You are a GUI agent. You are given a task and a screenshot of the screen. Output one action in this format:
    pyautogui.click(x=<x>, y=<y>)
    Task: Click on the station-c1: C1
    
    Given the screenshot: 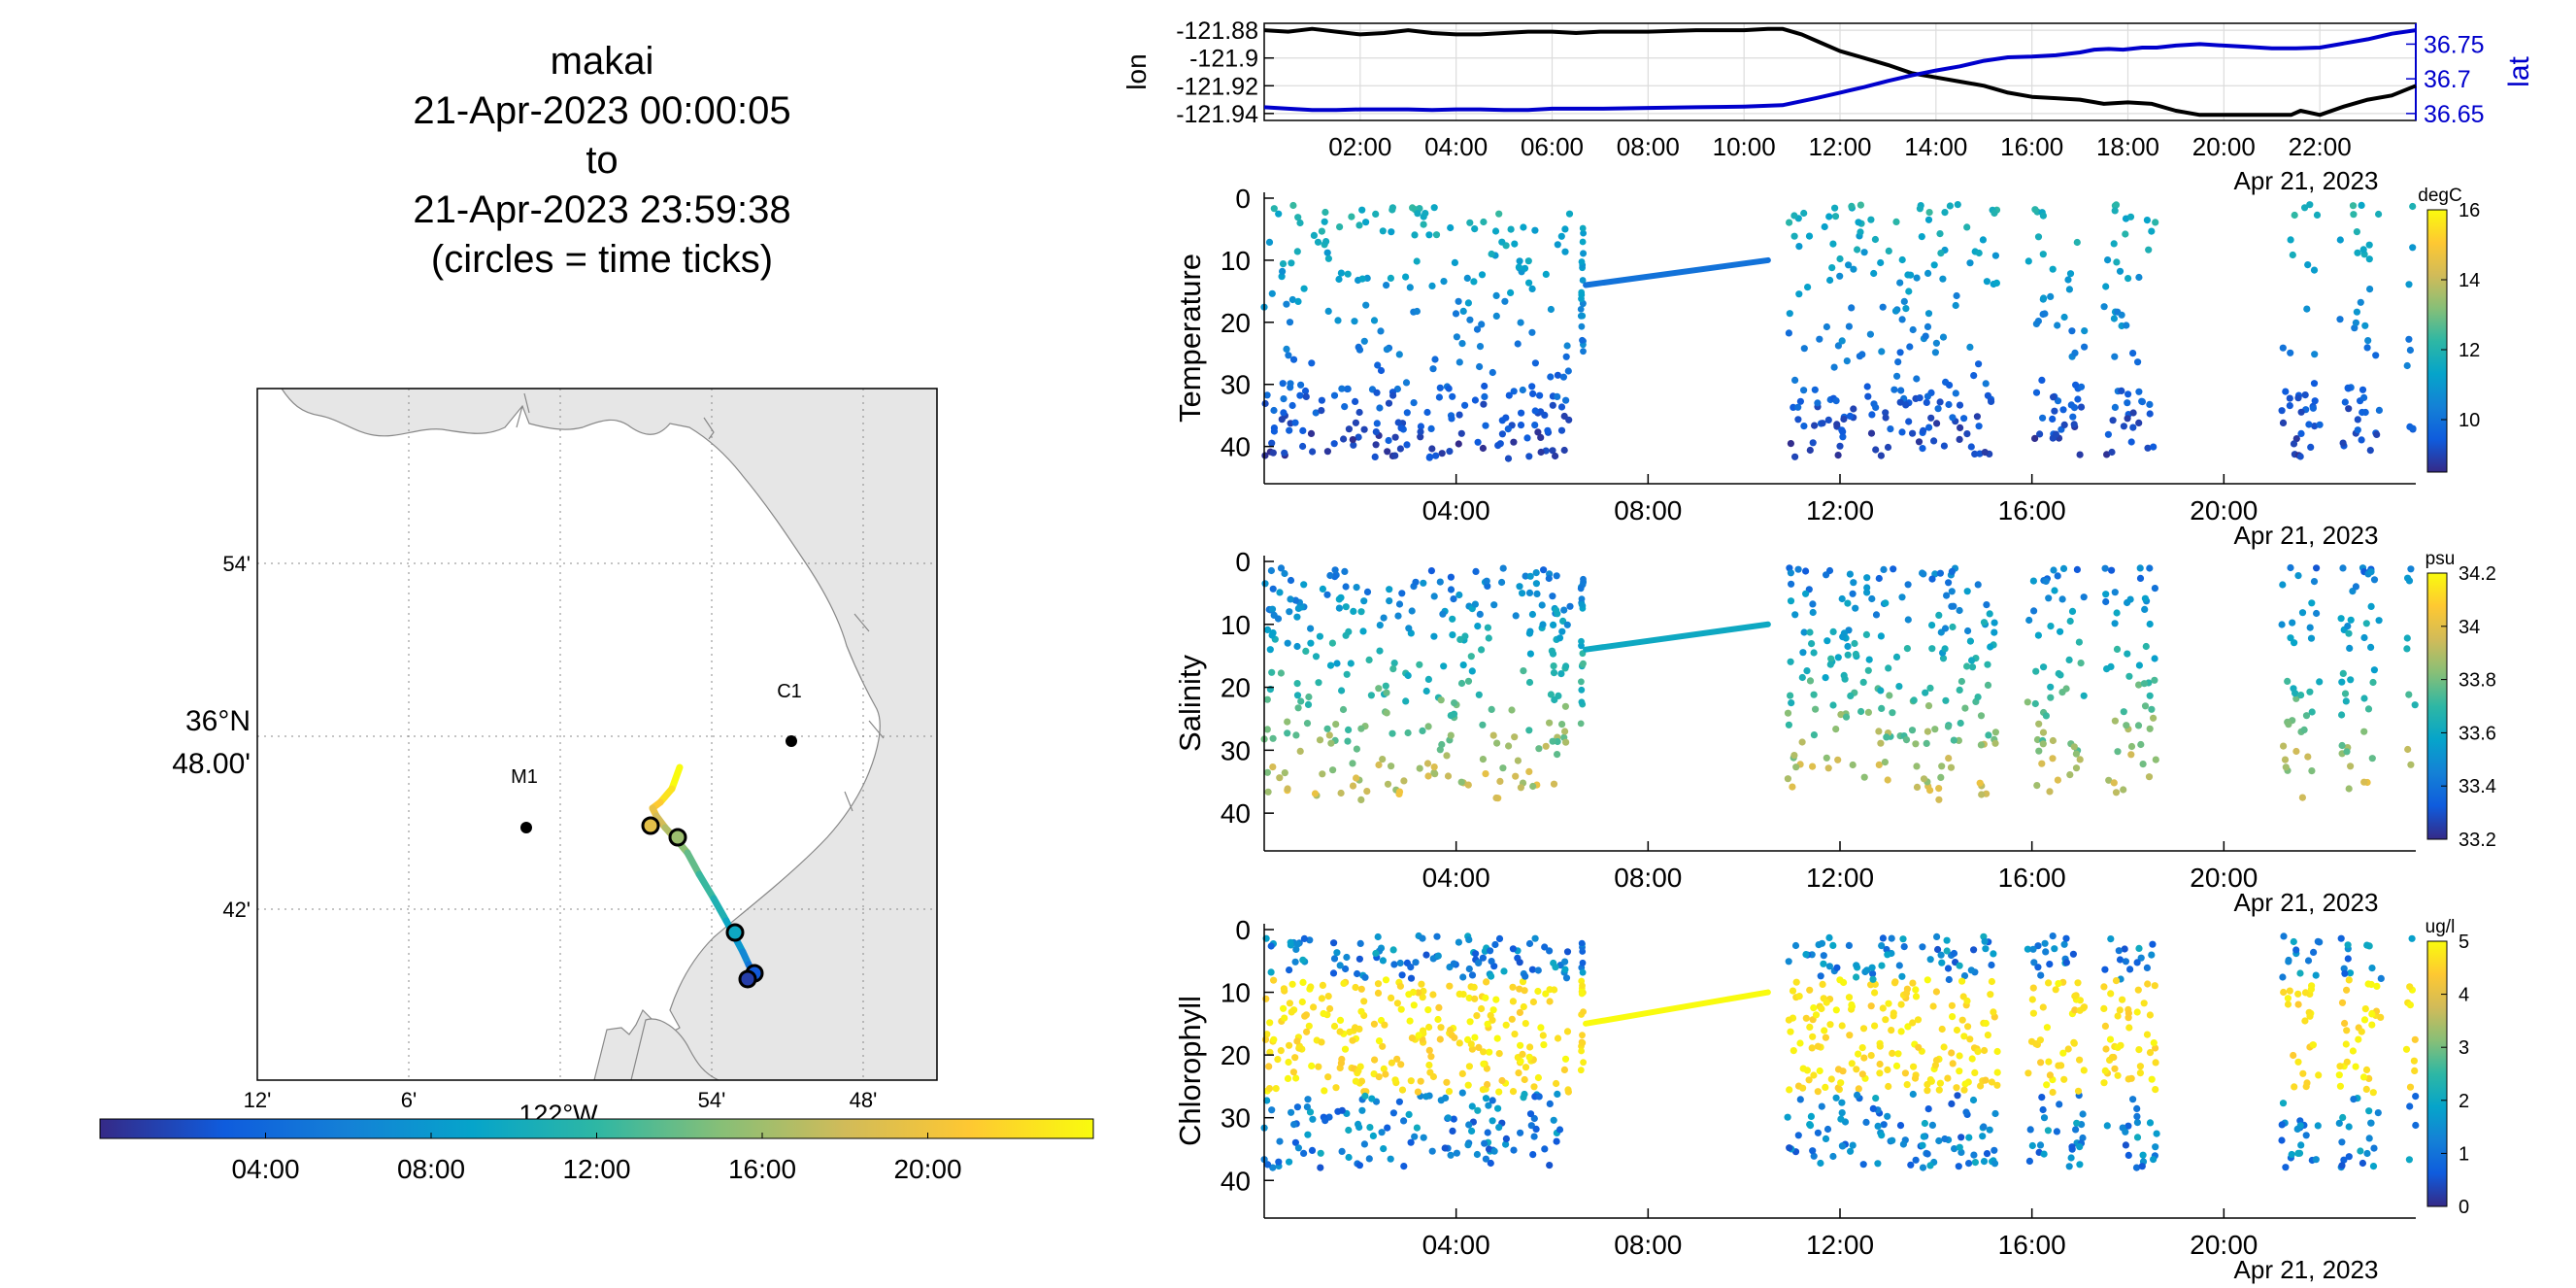 What is the action you would take?
    pyautogui.click(x=790, y=714)
    